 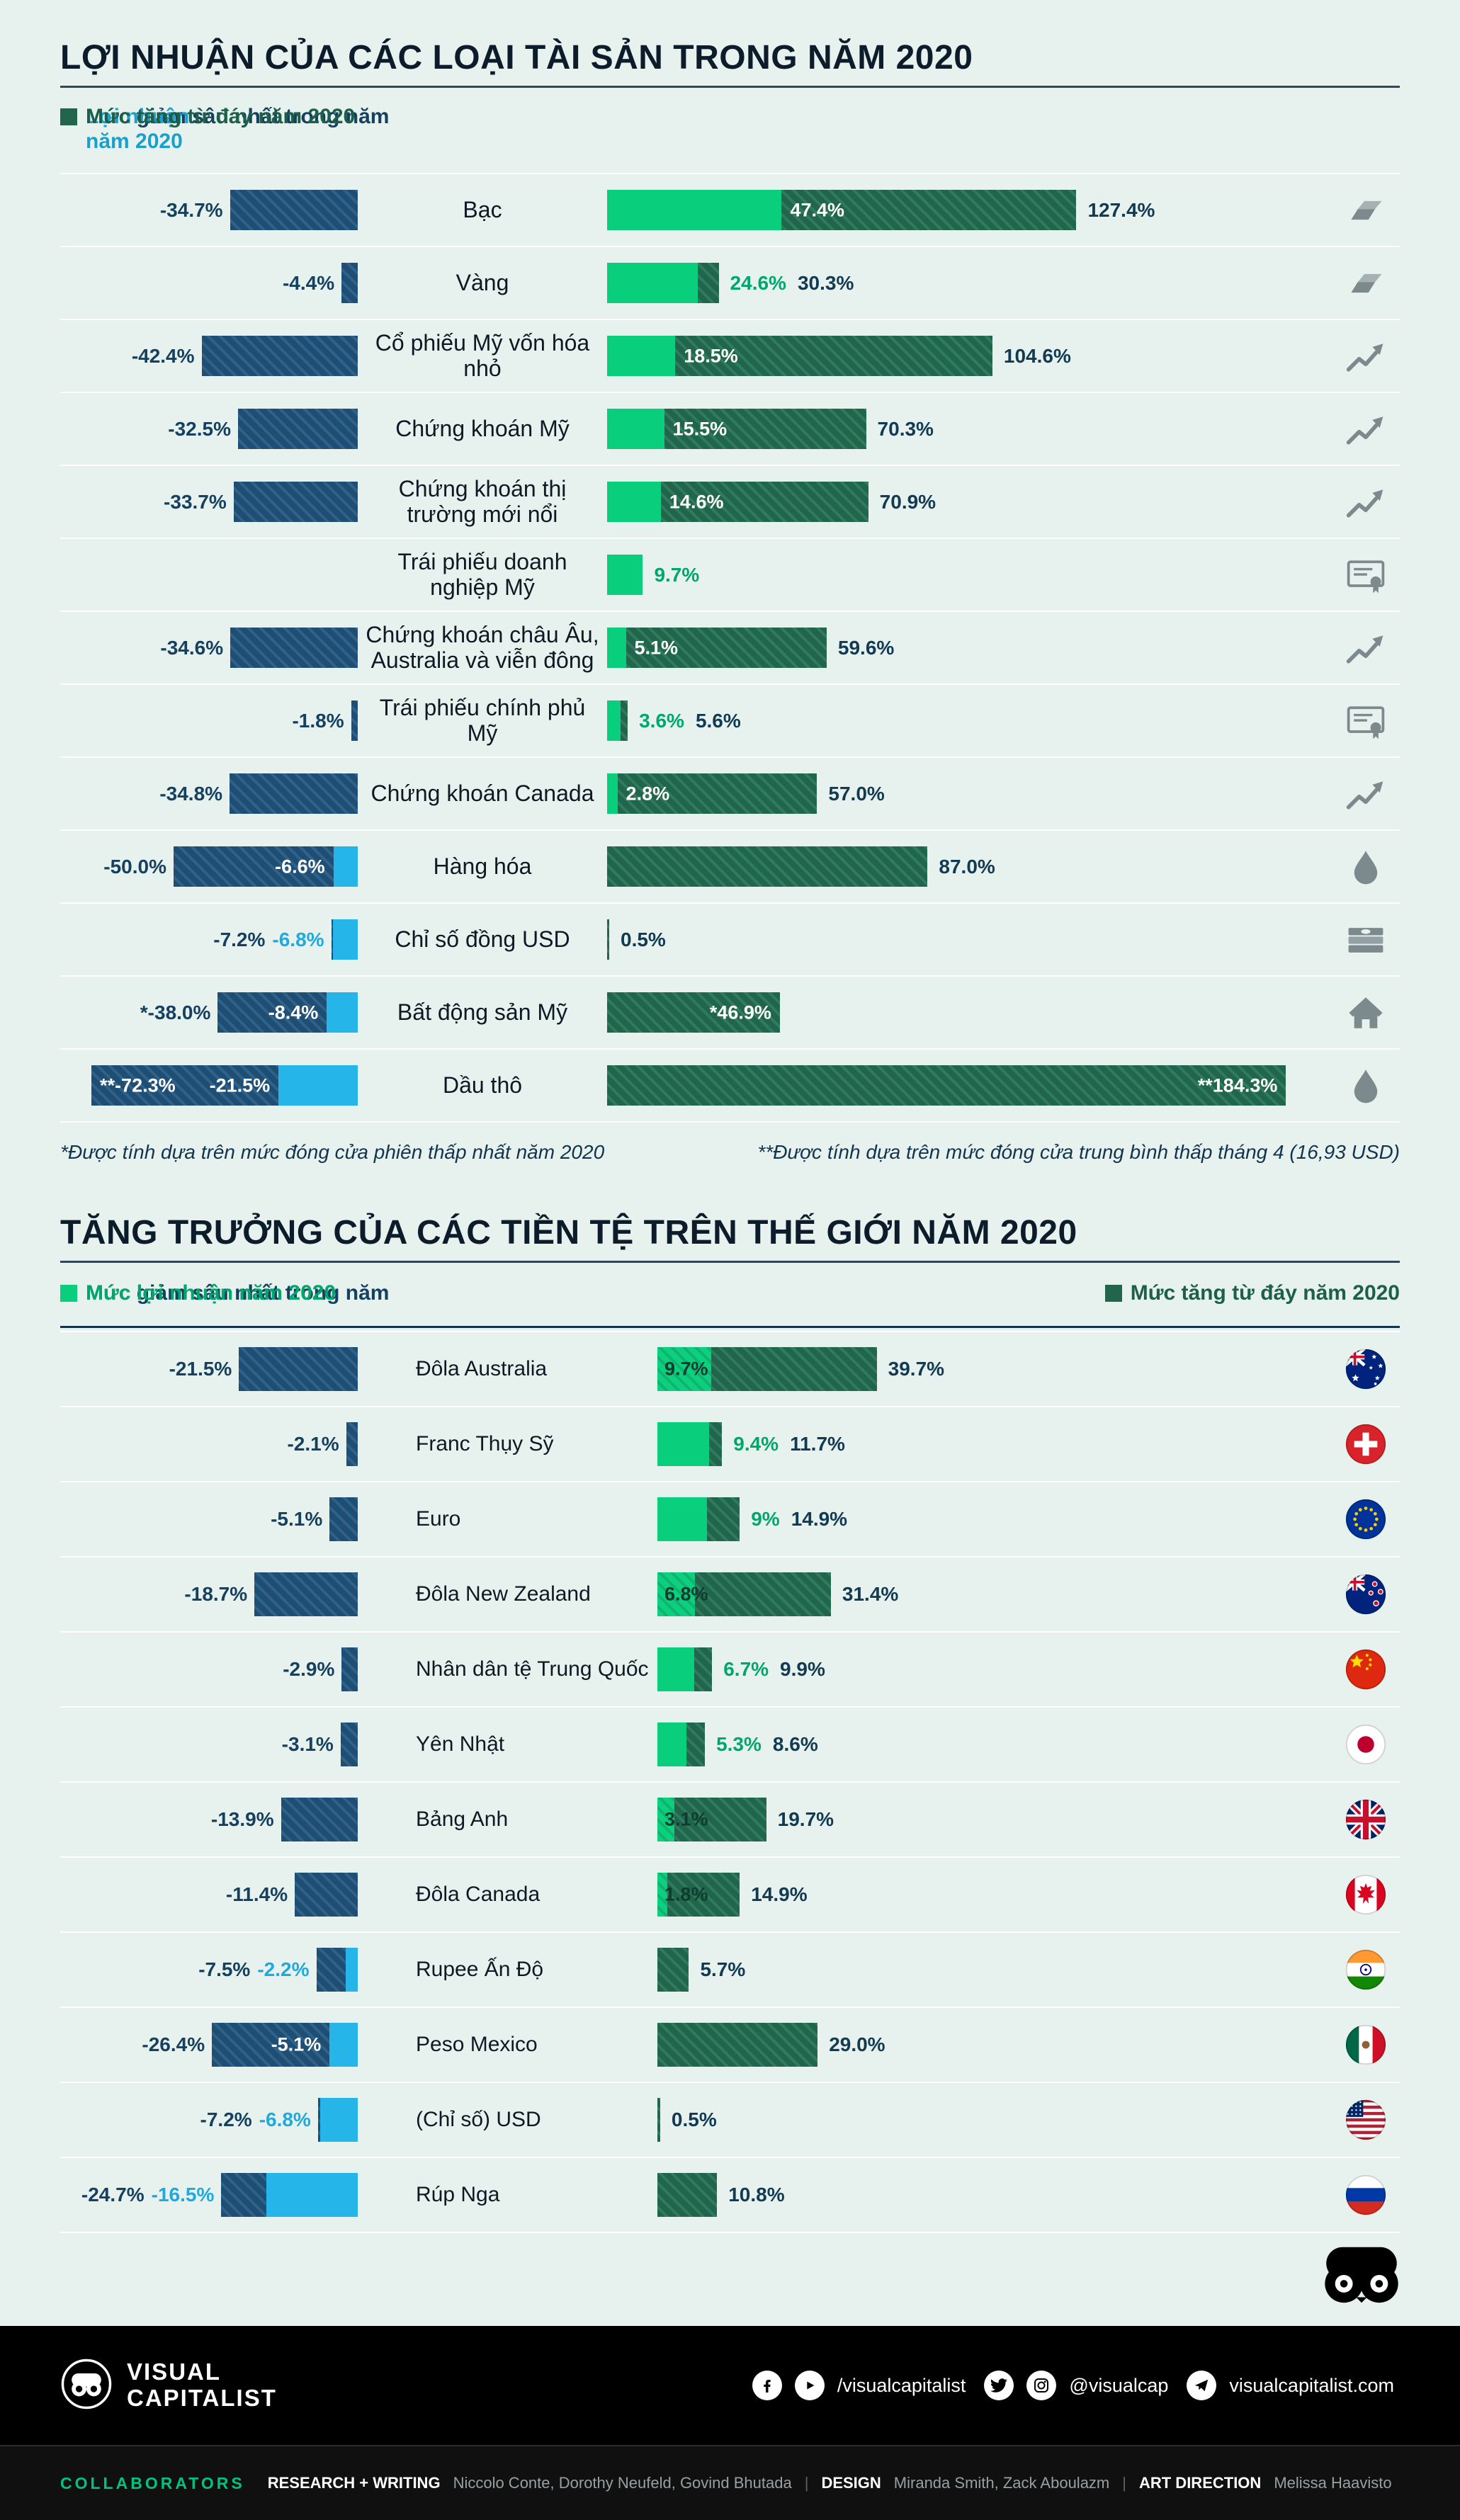 I want to click on return-label: 2.8%, so click(x=648, y=793).